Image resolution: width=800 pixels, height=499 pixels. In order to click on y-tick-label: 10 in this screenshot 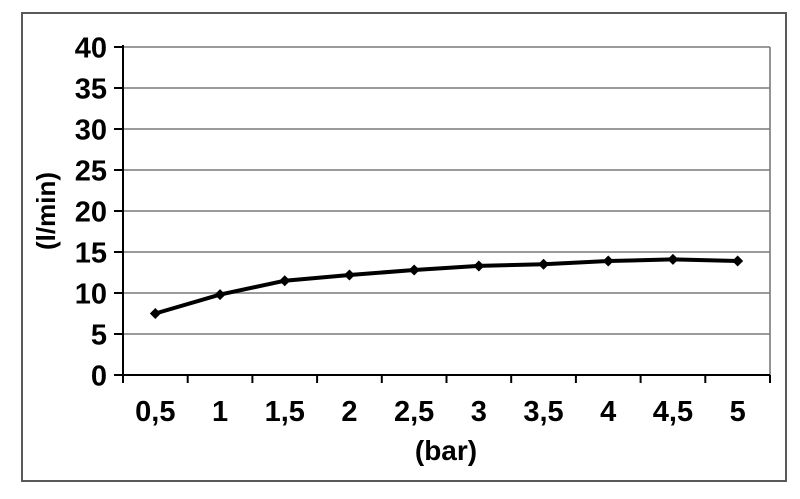, I will do `click(91, 294)`.